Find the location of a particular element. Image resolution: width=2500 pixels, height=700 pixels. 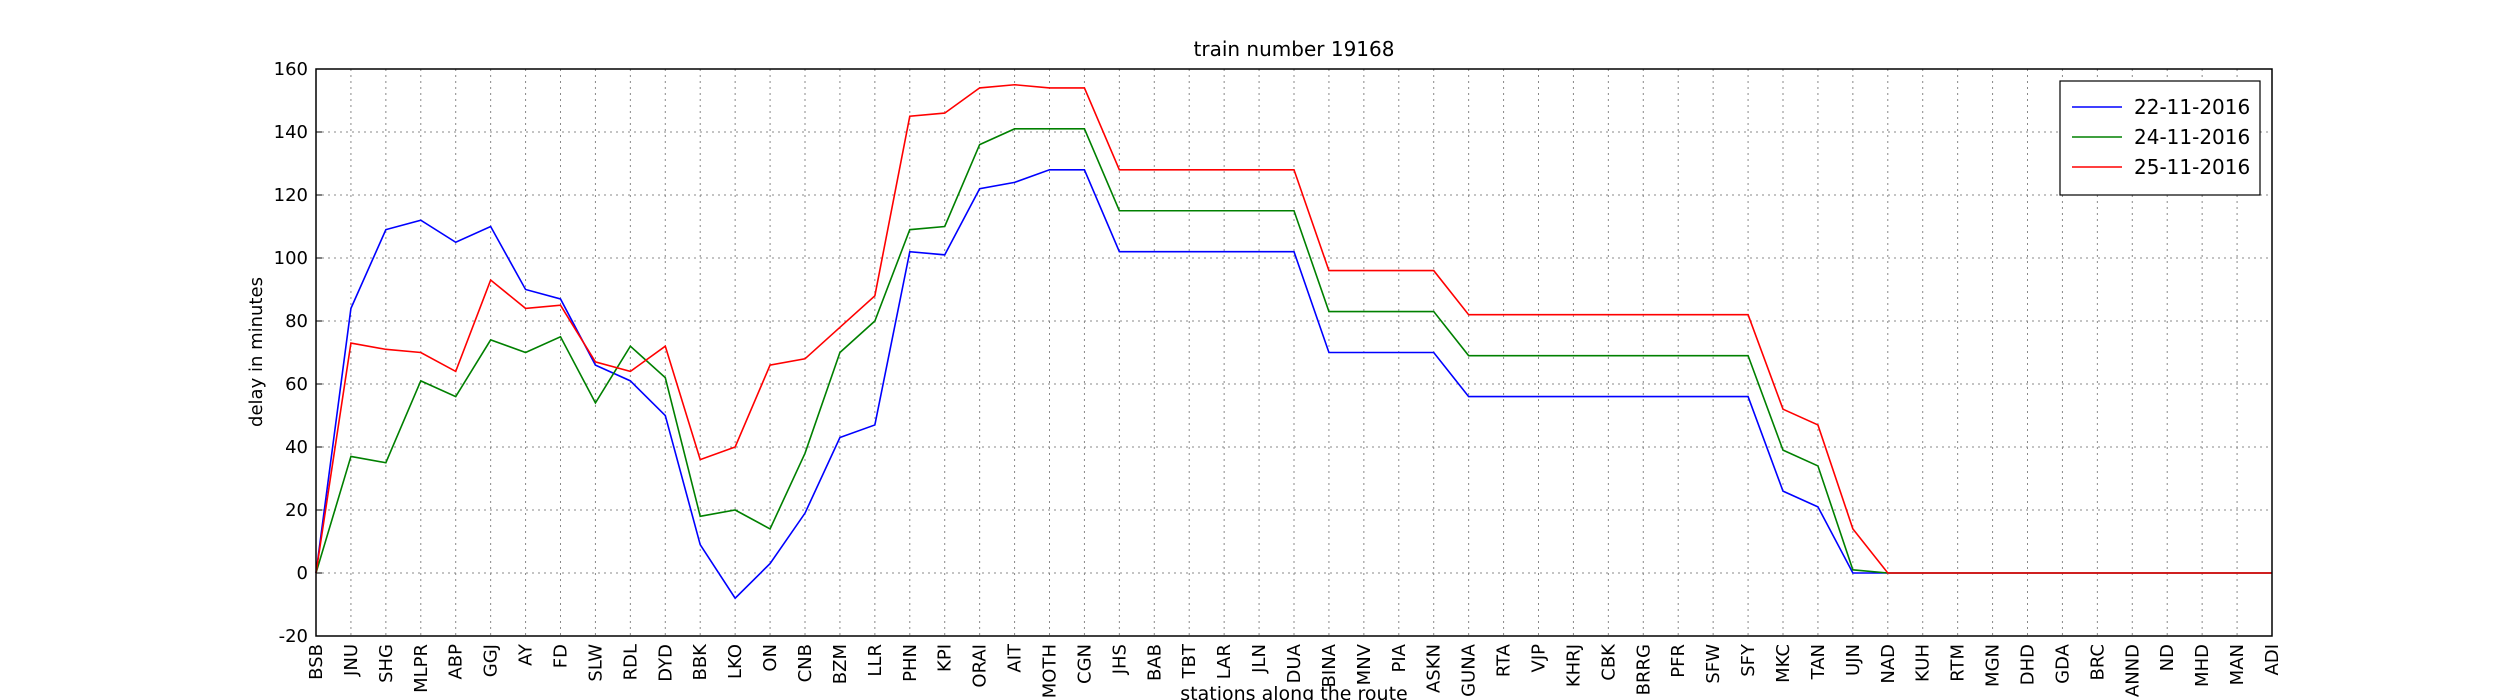

x-tick-label: LLR is located at coordinates (875, 660).